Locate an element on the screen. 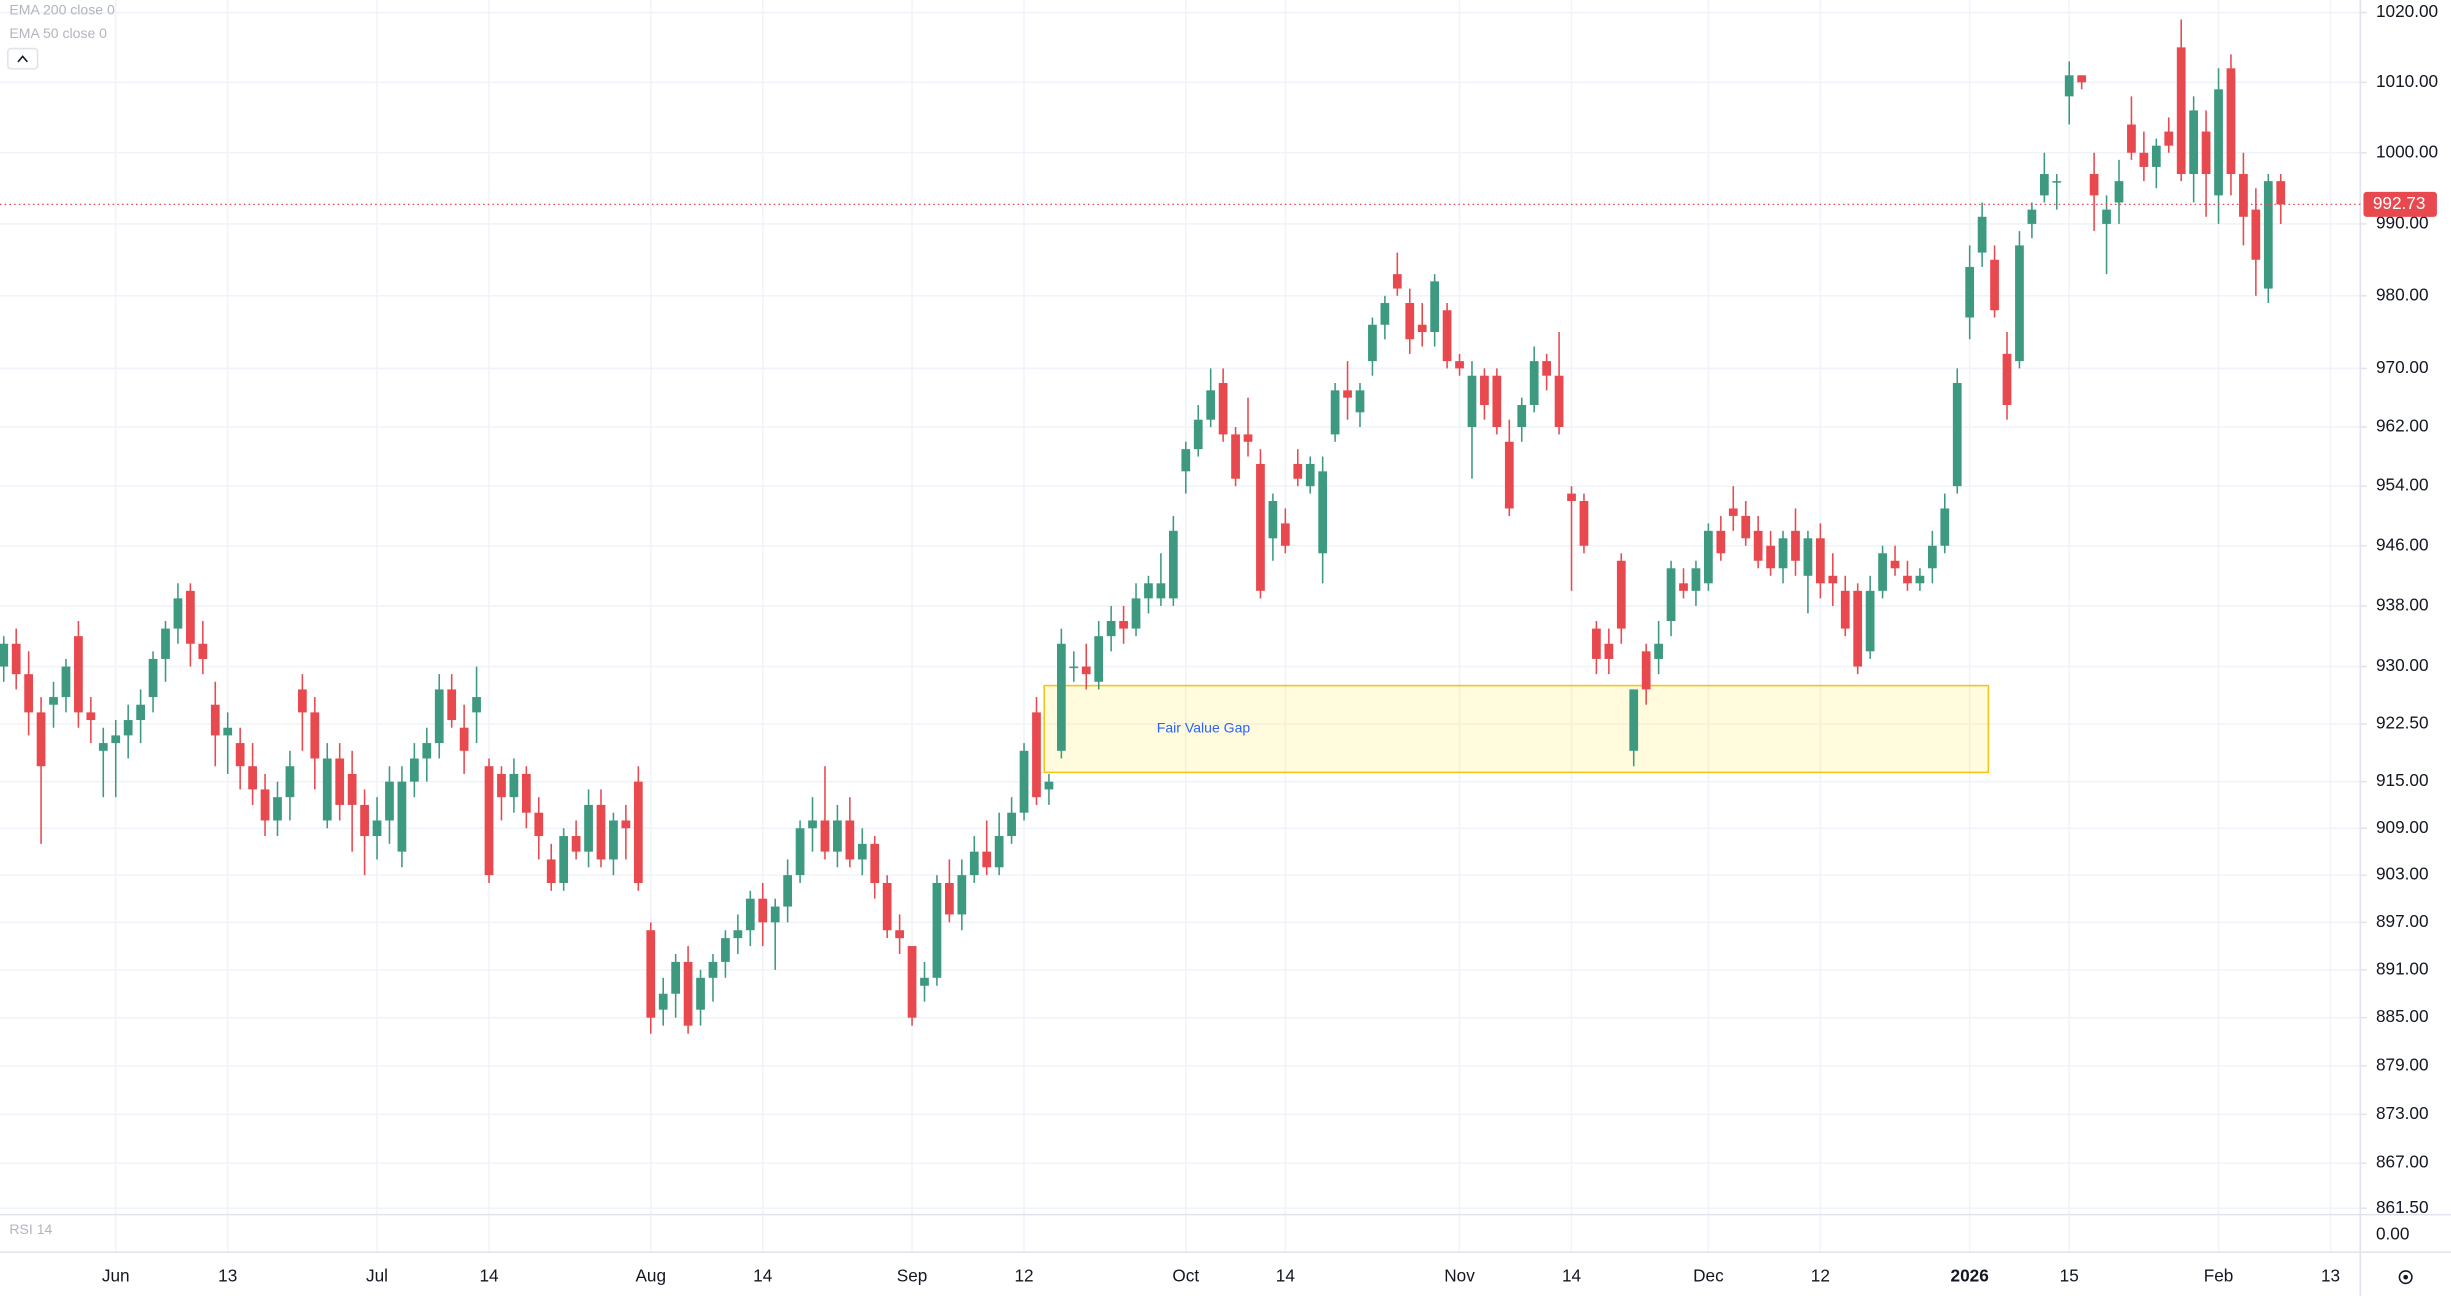 This screenshot has height=1296, width=2451. settings-icon-center is located at coordinates (2406, 1277).